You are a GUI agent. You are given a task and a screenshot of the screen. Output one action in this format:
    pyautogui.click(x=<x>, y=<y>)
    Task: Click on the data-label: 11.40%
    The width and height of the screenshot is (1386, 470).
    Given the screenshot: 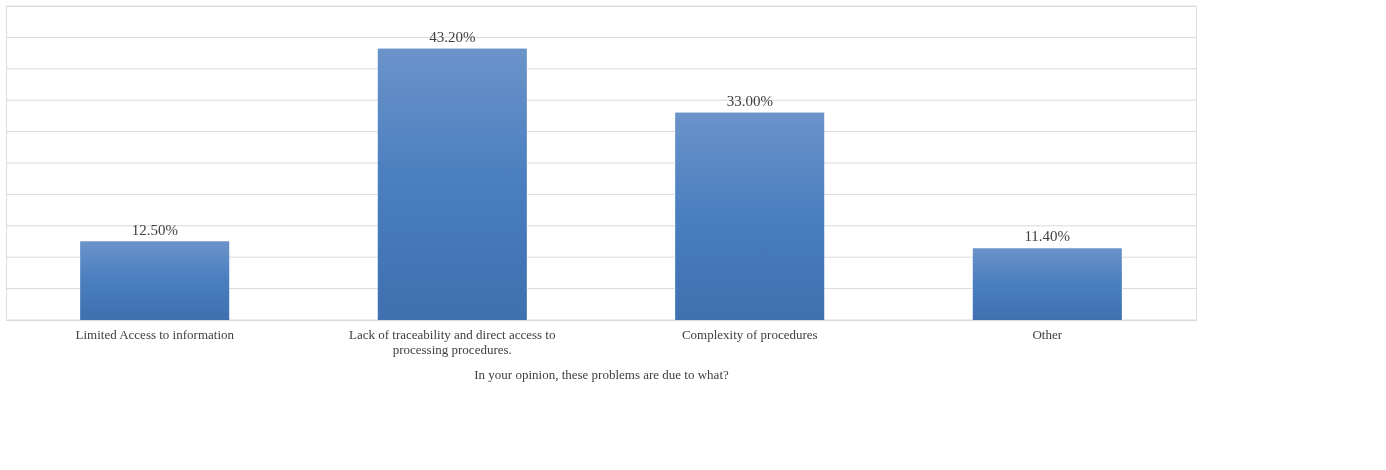 What is the action you would take?
    pyautogui.click(x=1047, y=236)
    